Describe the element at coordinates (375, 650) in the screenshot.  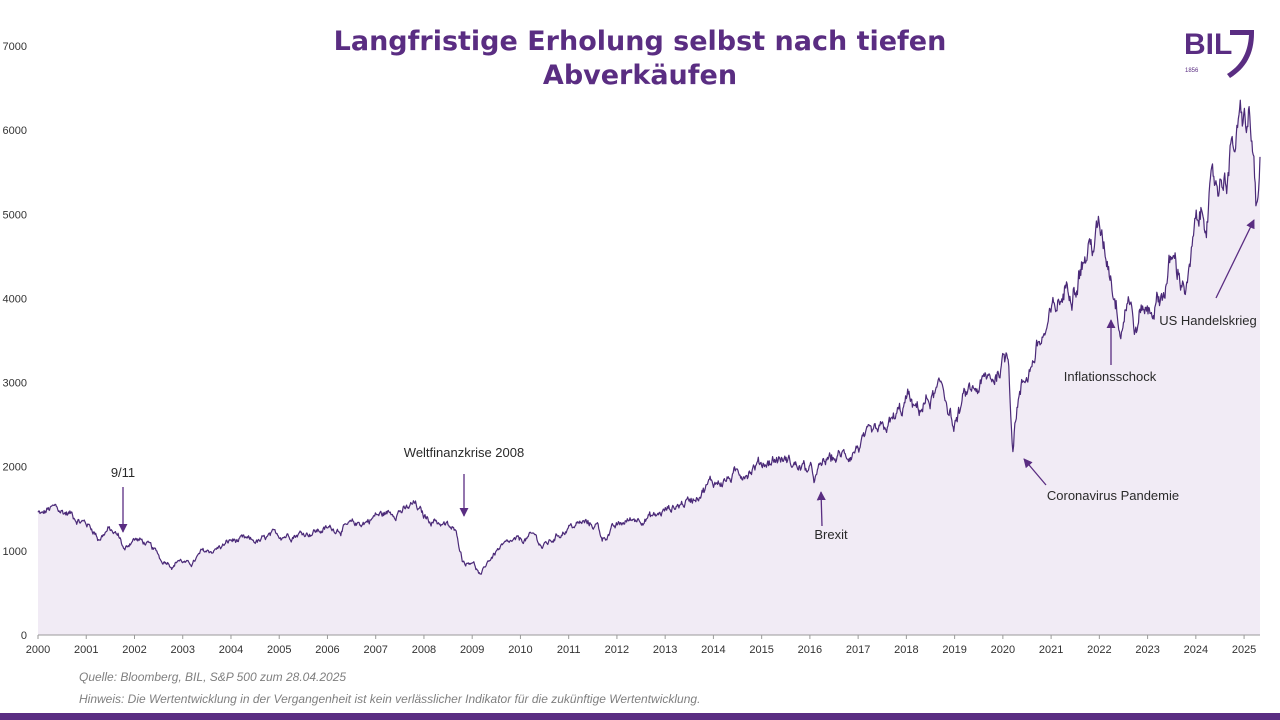
I see `x-tick-label: 2007` at that location.